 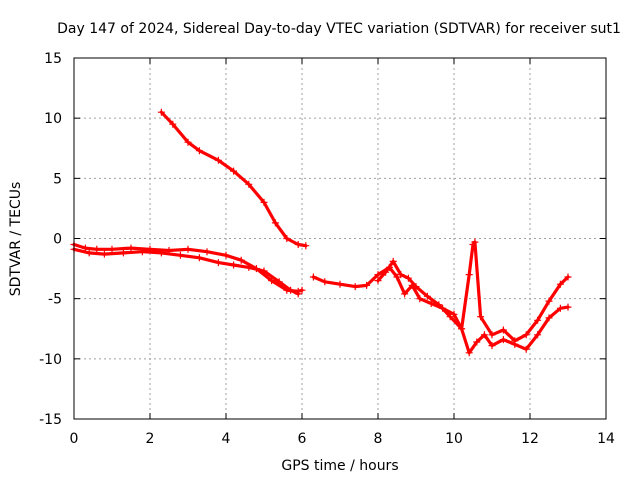 What do you see at coordinates (339, 466) in the screenshot?
I see `x-axis-label: GPS time / hours` at bounding box center [339, 466].